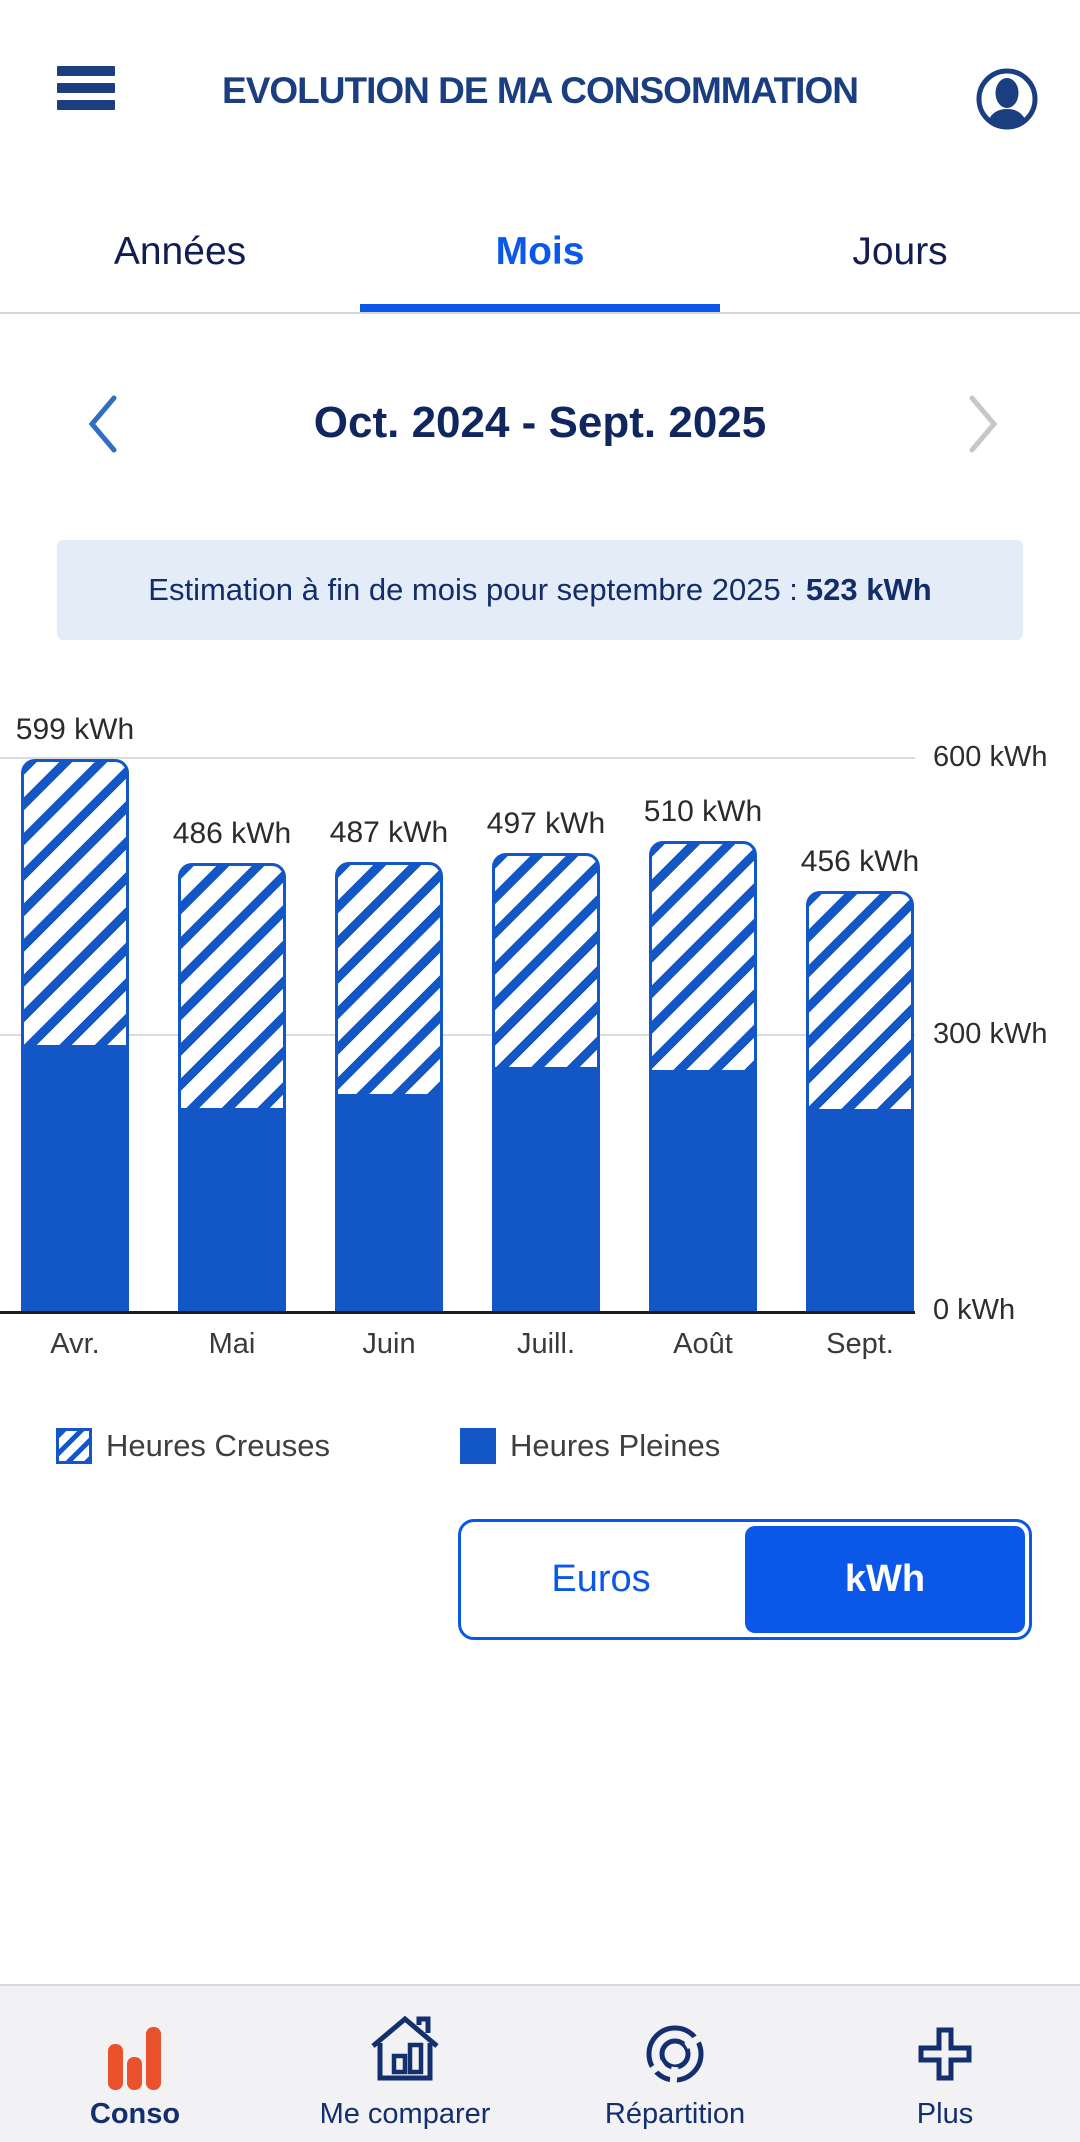 The image size is (1080, 2142). What do you see at coordinates (180, 251) in the screenshot?
I see `tab-annees: Années` at bounding box center [180, 251].